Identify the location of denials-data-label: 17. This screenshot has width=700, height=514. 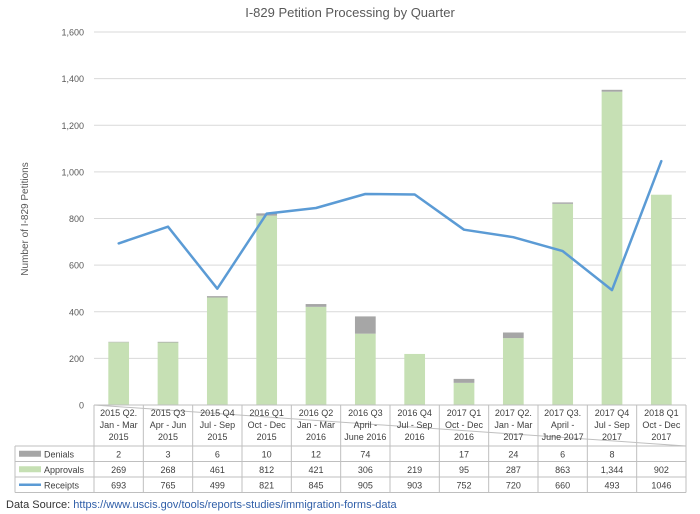
(464, 454).